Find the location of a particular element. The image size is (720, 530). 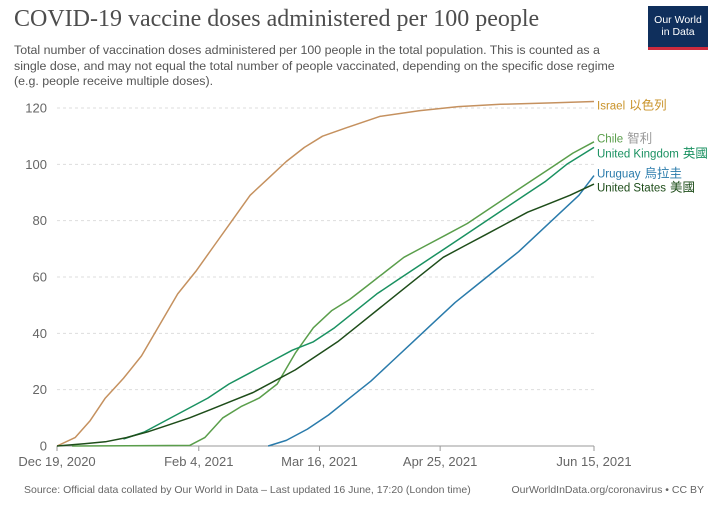

y-tick-label: 20 is located at coordinates (40, 389).